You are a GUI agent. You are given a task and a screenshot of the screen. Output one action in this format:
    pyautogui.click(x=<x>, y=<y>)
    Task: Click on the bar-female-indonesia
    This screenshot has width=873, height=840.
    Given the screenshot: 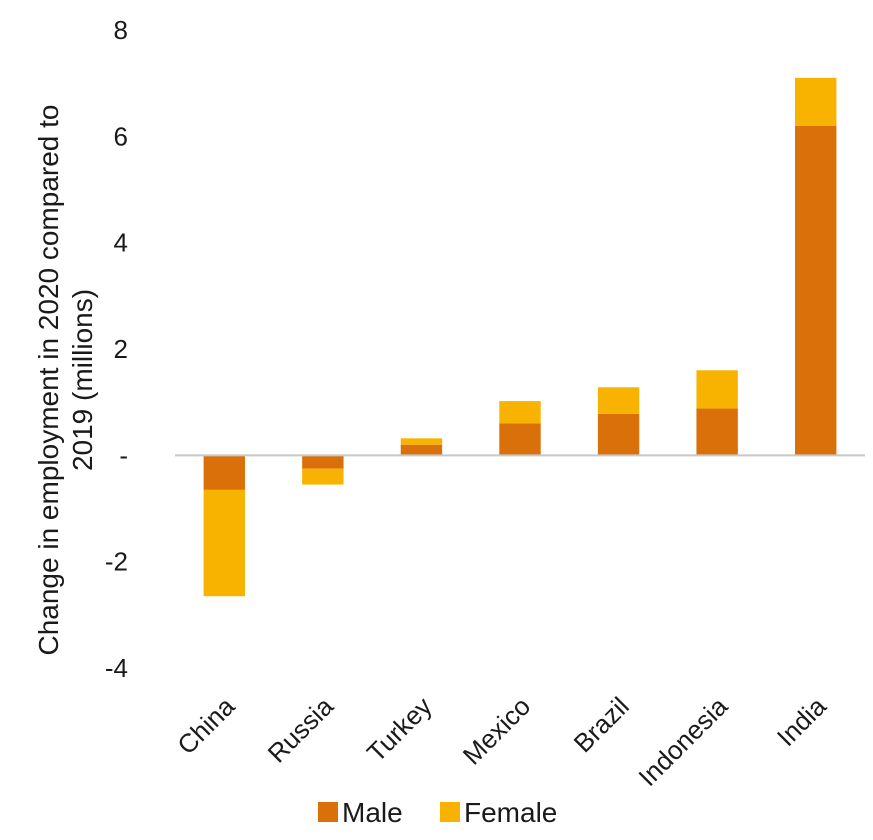 What is the action you would take?
    pyautogui.click(x=717, y=389)
    